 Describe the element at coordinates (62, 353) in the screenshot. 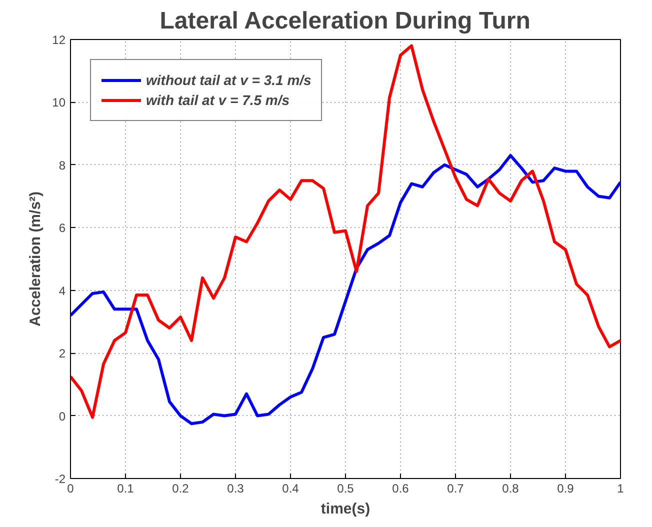

I see `y-tick-label: 2` at that location.